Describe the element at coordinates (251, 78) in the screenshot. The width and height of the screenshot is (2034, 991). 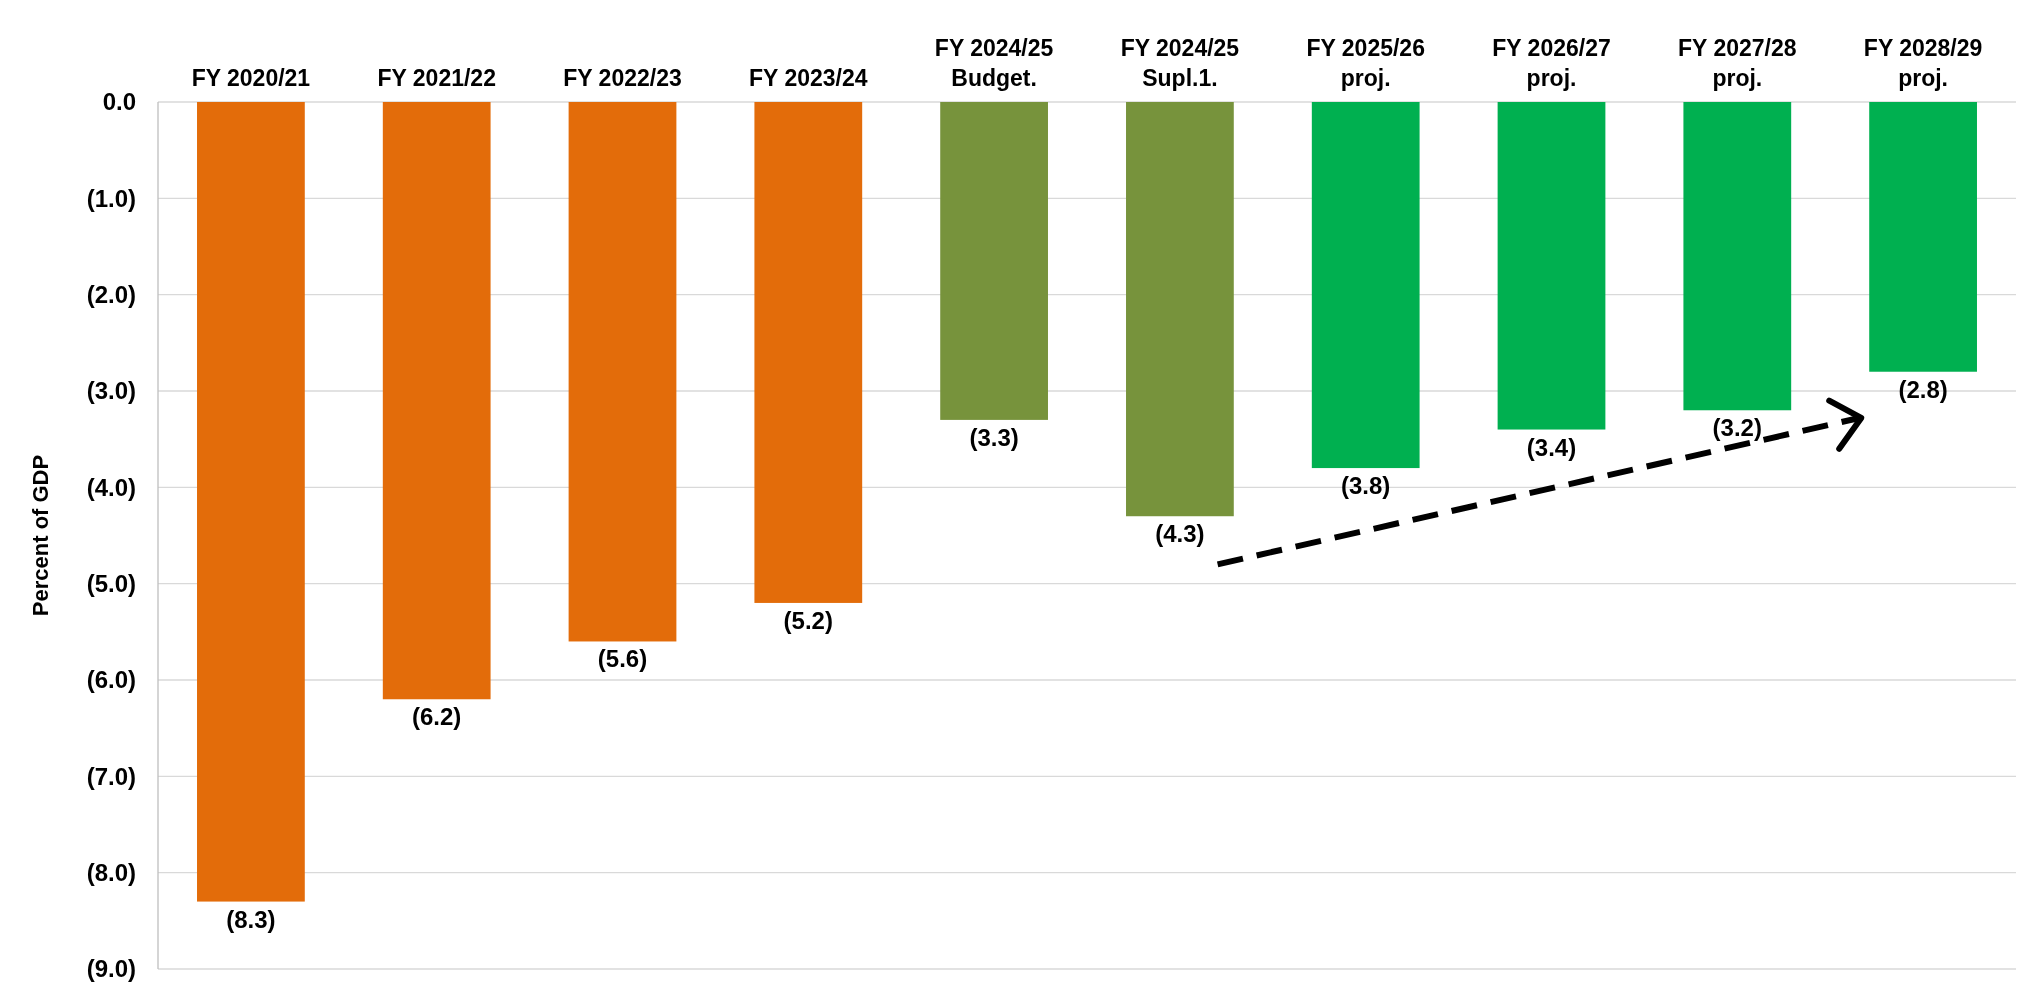
I see `x-tick-label: FY 2020/21` at that location.